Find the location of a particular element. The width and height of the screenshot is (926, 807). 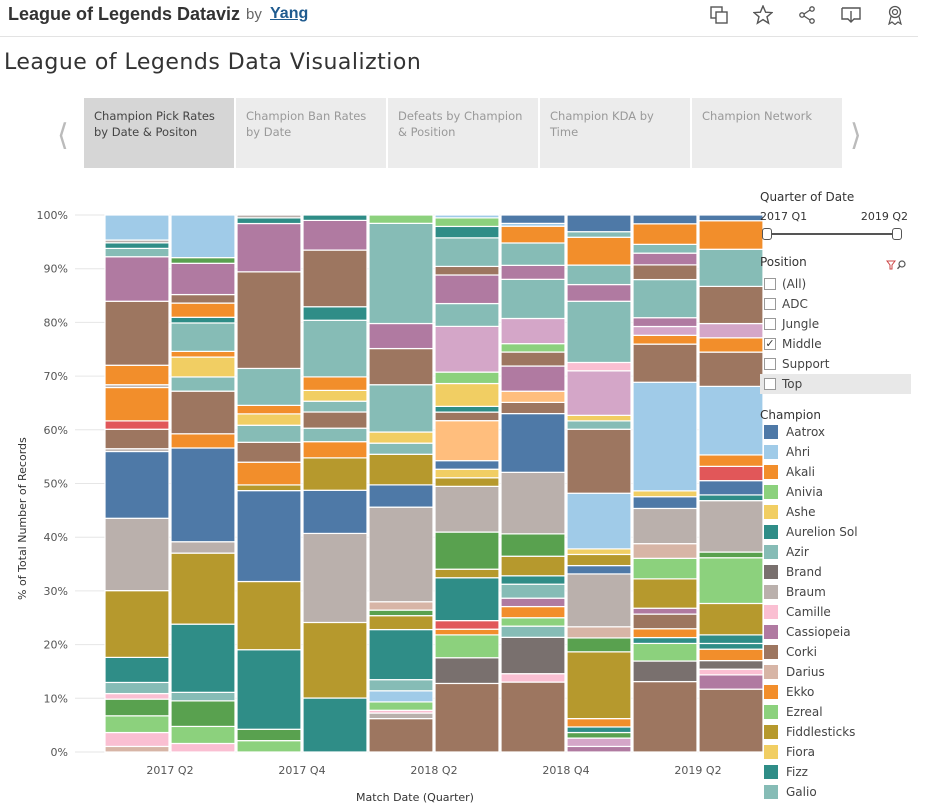

legend-item: Braum is located at coordinates (843, 592).